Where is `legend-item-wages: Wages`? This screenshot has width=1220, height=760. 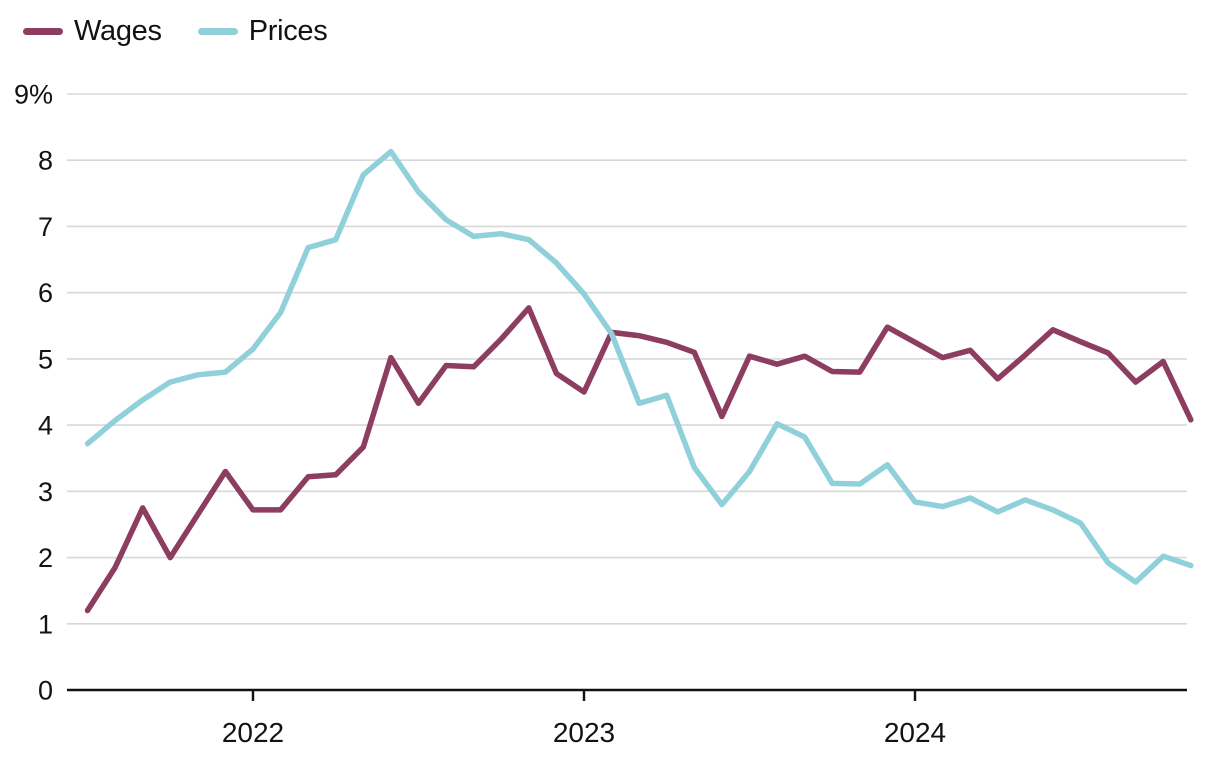
legend-item-wages: Wages is located at coordinates (92, 31).